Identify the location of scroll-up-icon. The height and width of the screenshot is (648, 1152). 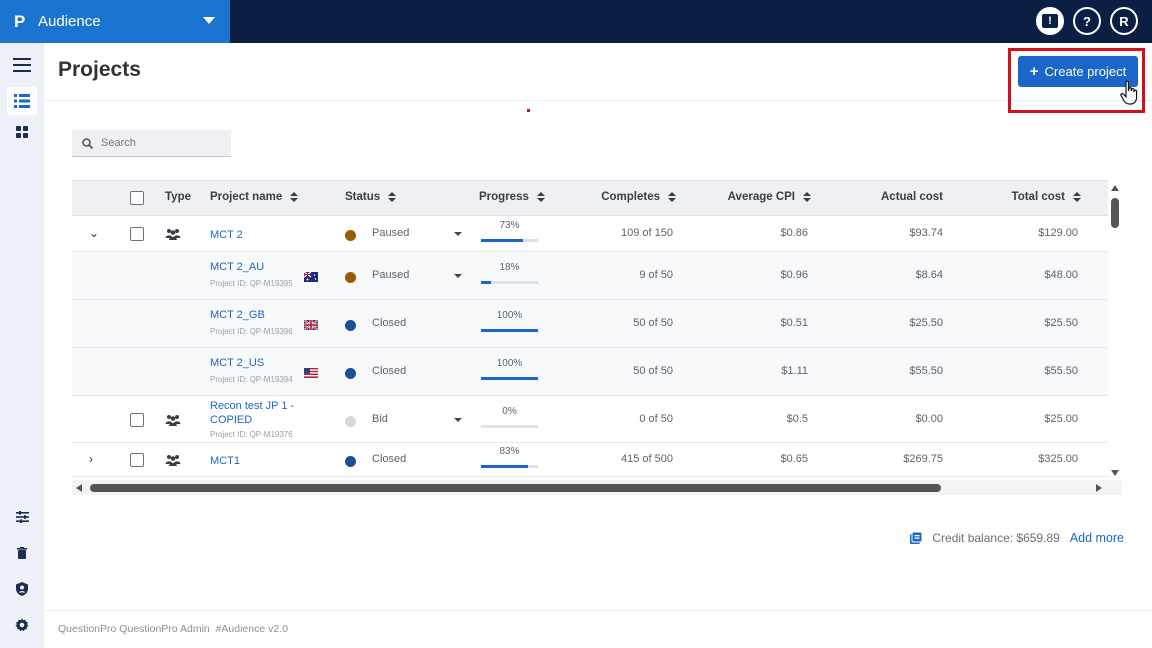
(1115, 188).